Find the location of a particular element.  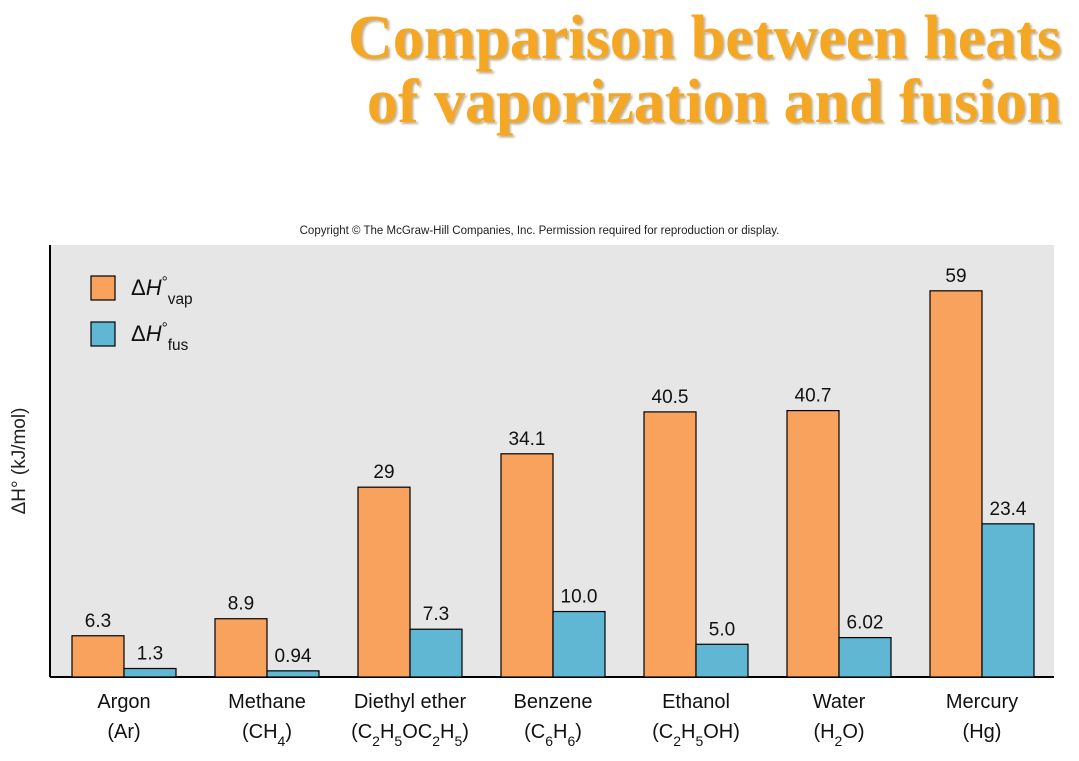

x-tick-label-5: Water is located at coordinates (839, 702).